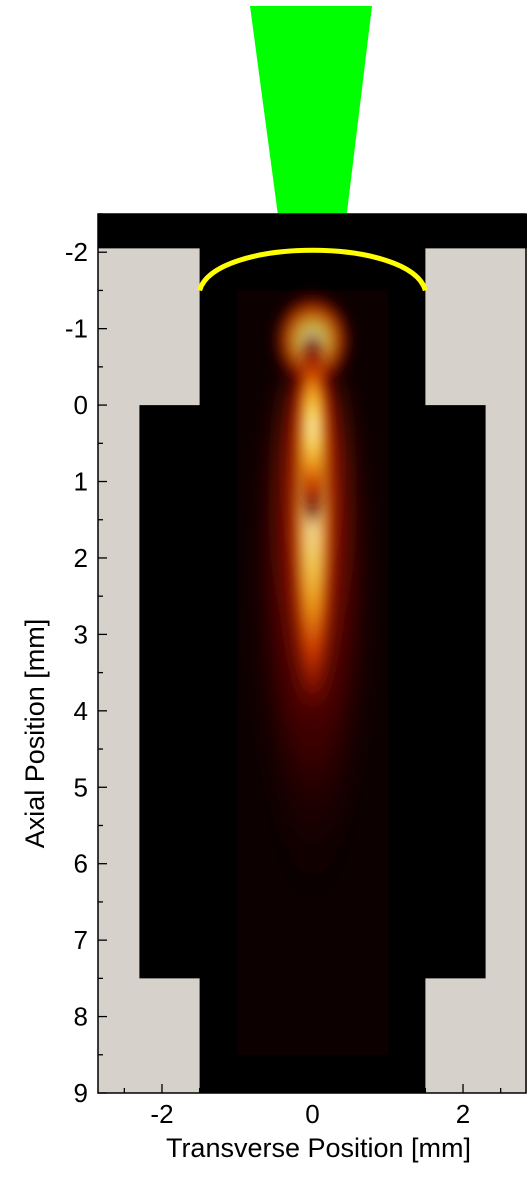  Describe the element at coordinates (81, 1093) in the screenshot. I see `y-tick-label: 9` at that location.